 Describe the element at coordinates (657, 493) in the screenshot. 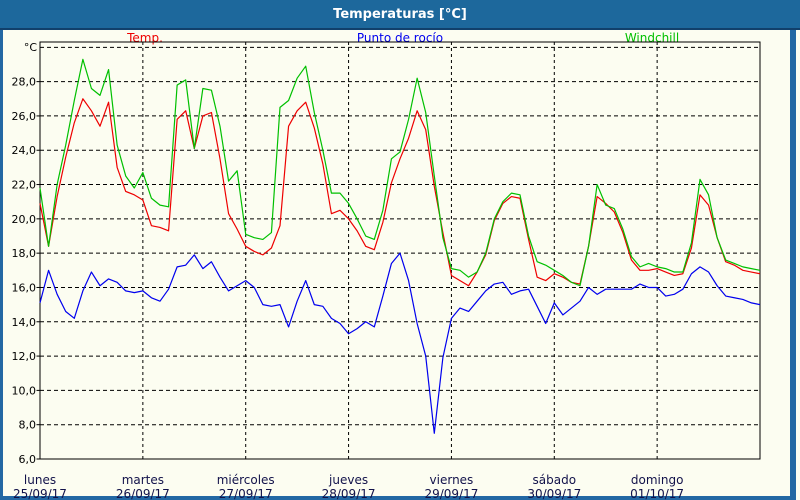

I see `x-axis-date-label-6: 01/10/17` at that location.